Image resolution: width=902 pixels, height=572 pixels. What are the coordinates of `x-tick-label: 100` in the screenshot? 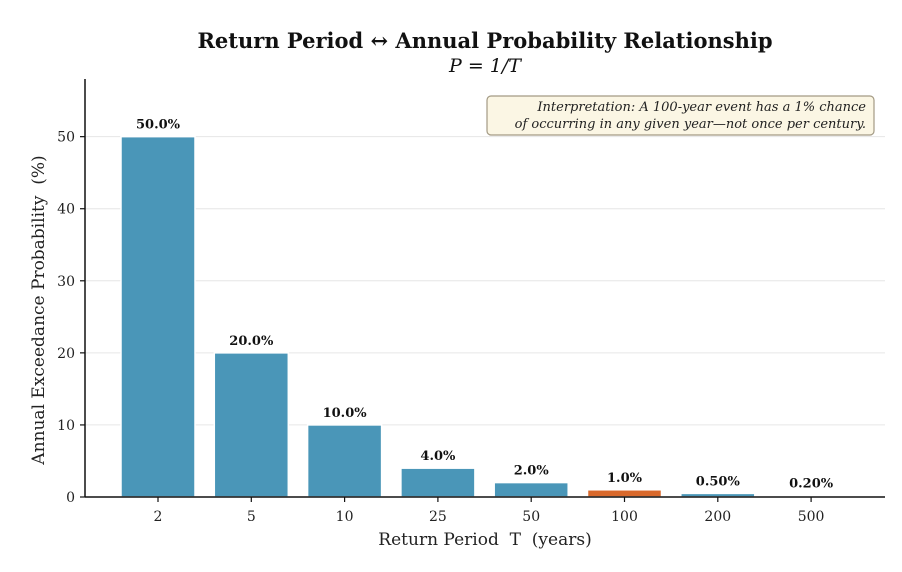 It's located at (624, 517).